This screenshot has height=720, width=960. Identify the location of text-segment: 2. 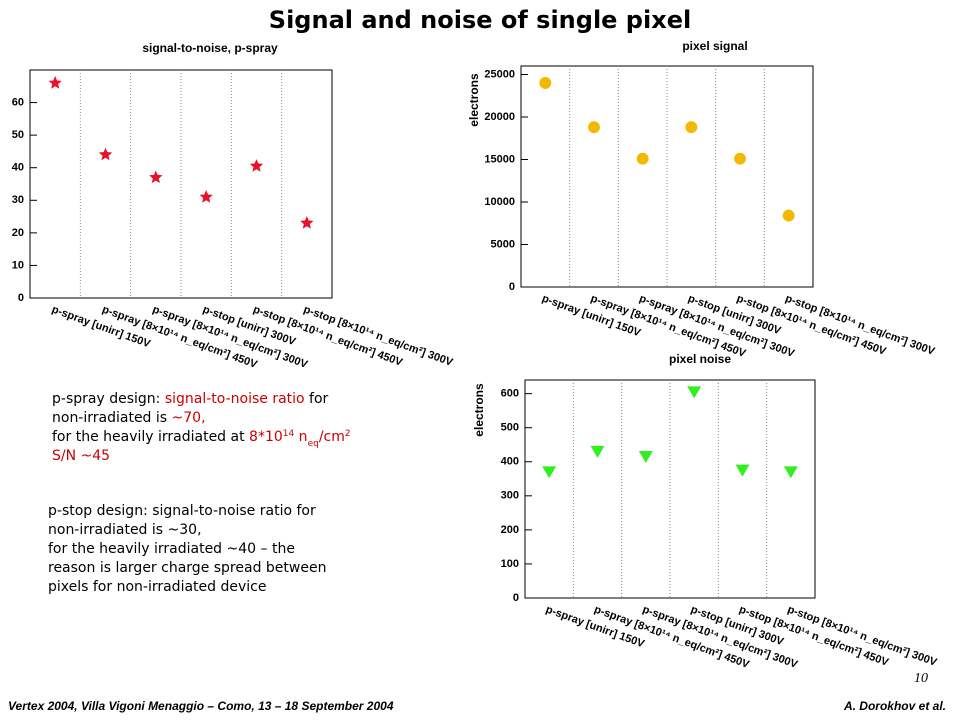
(348, 434).